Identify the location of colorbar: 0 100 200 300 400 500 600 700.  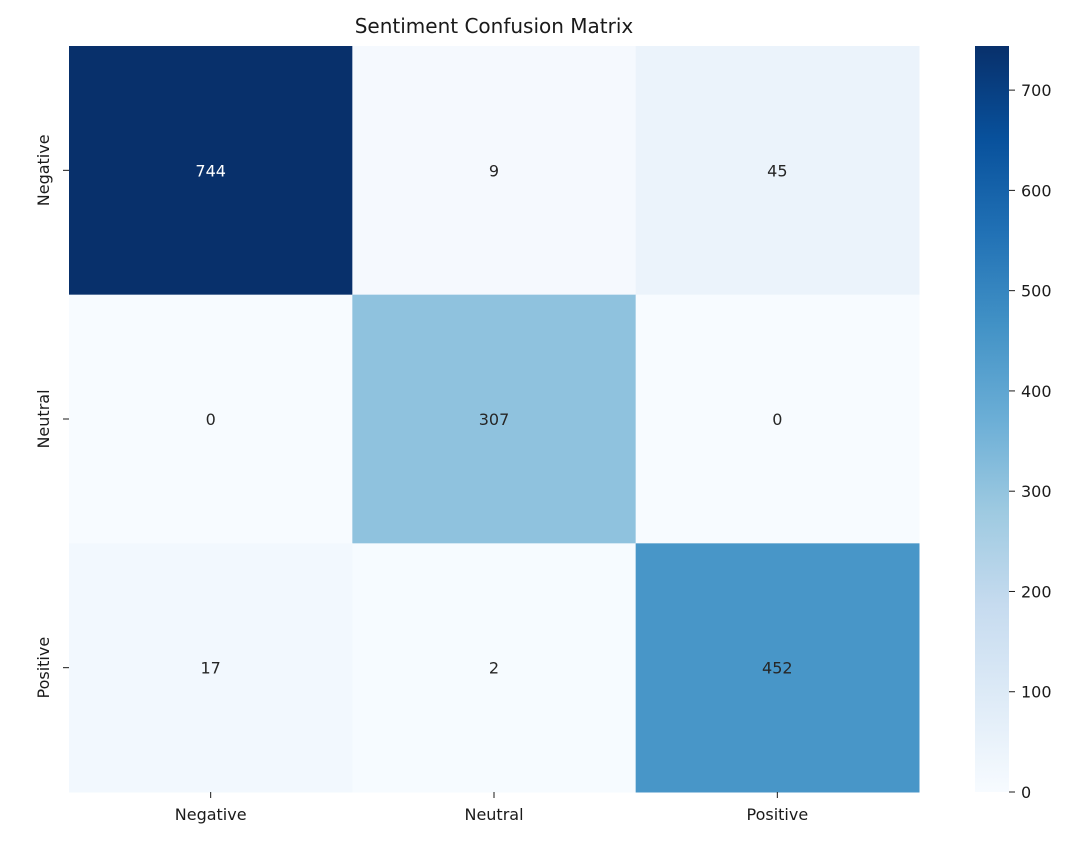
(1013, 424).